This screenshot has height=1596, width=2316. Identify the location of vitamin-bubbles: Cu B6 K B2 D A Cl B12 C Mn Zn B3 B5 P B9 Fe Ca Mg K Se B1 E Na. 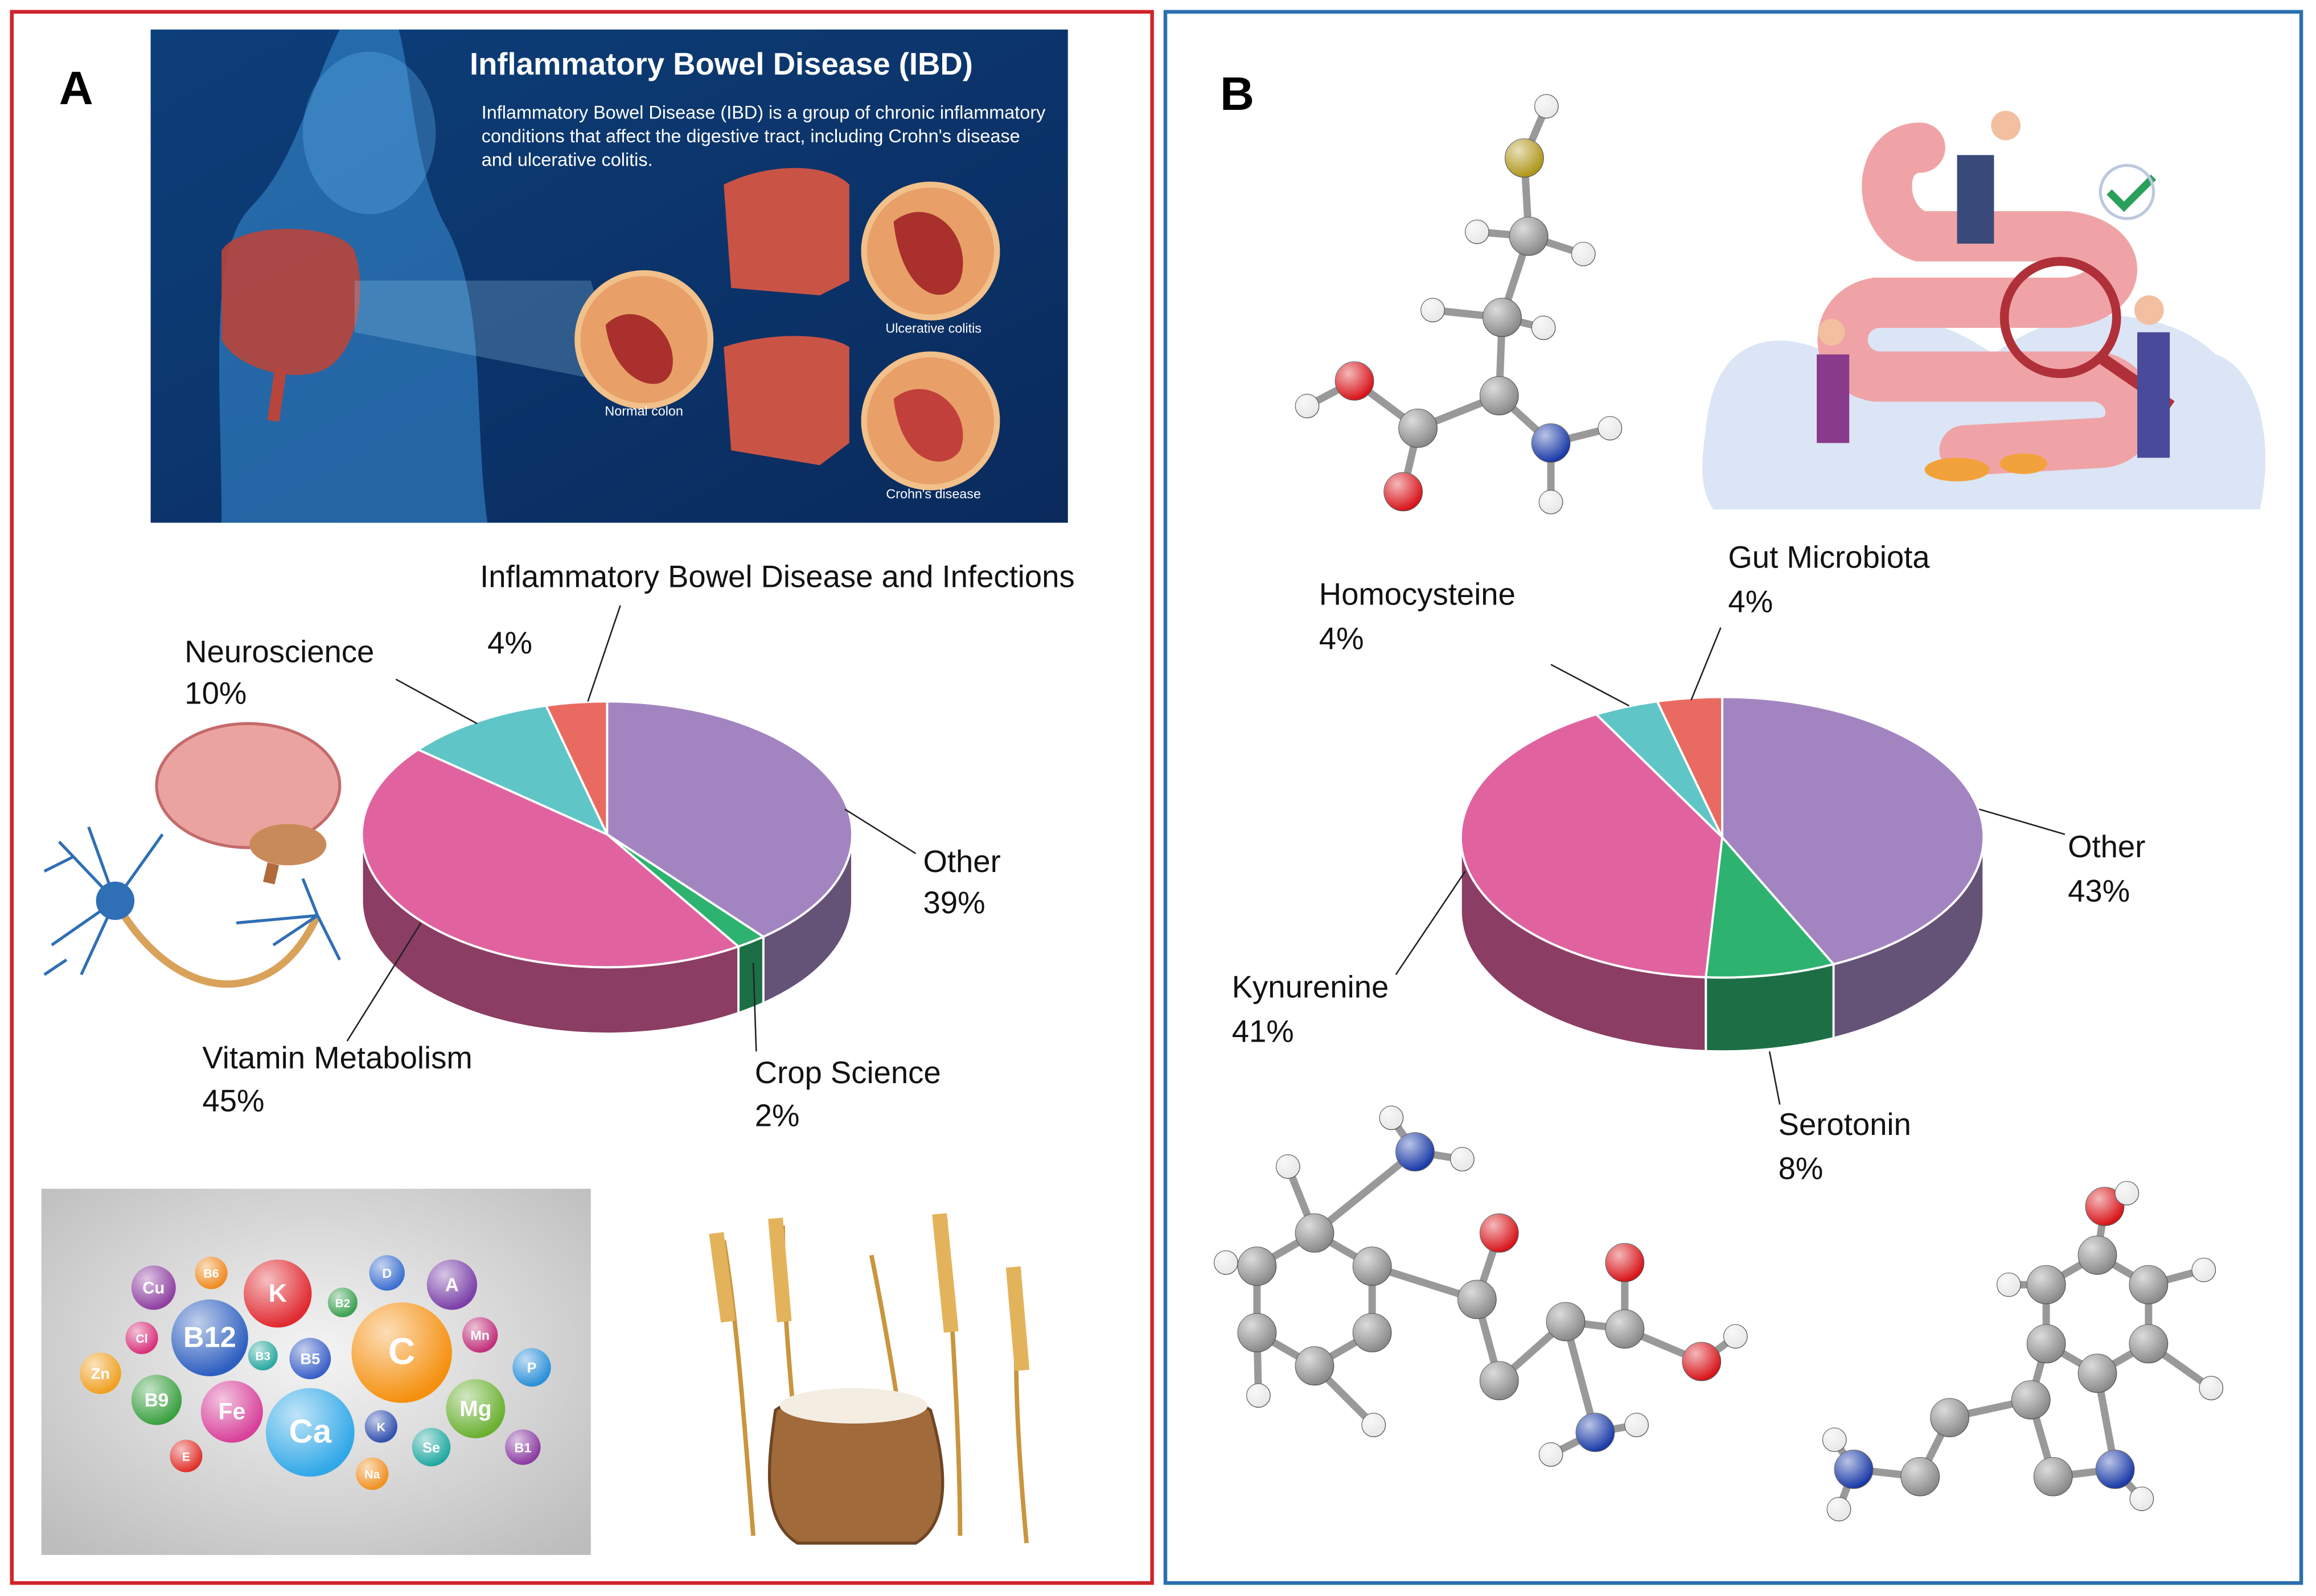
(315, 1372).